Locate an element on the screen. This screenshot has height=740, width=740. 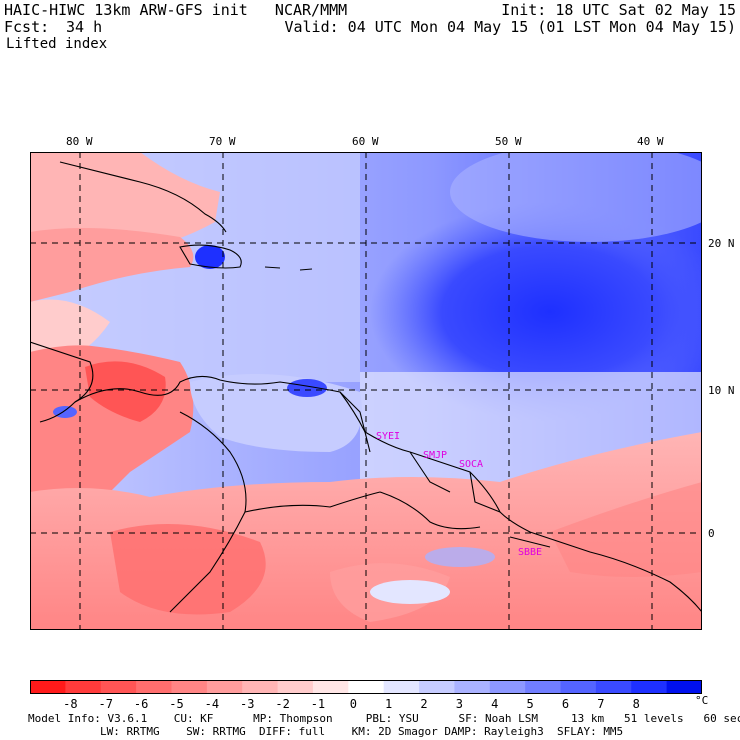
lat-label-equator: 0 is located at coordinates (711, 533).